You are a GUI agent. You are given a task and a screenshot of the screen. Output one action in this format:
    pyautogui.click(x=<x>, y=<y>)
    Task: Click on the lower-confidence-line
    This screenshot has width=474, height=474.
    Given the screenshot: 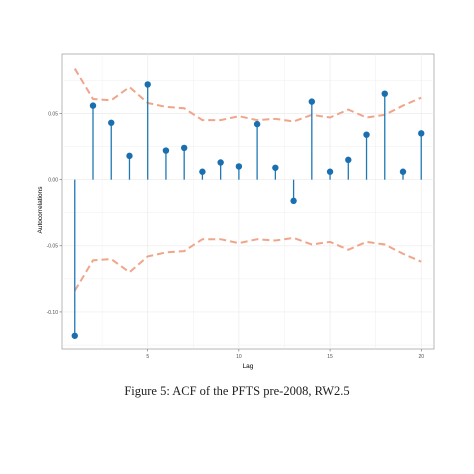 What is the action you would take?
    pyautogui.click(x=247, y=264)
    